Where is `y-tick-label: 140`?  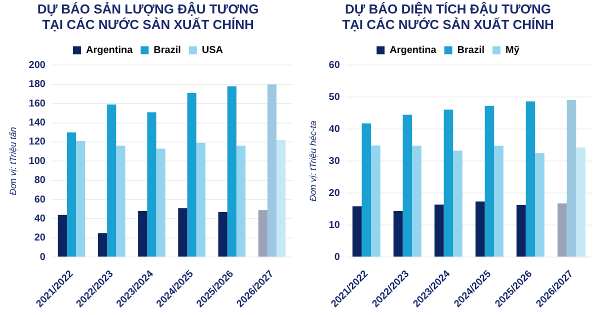 y-tick-label: 140 is located at coordinates (37, 123).